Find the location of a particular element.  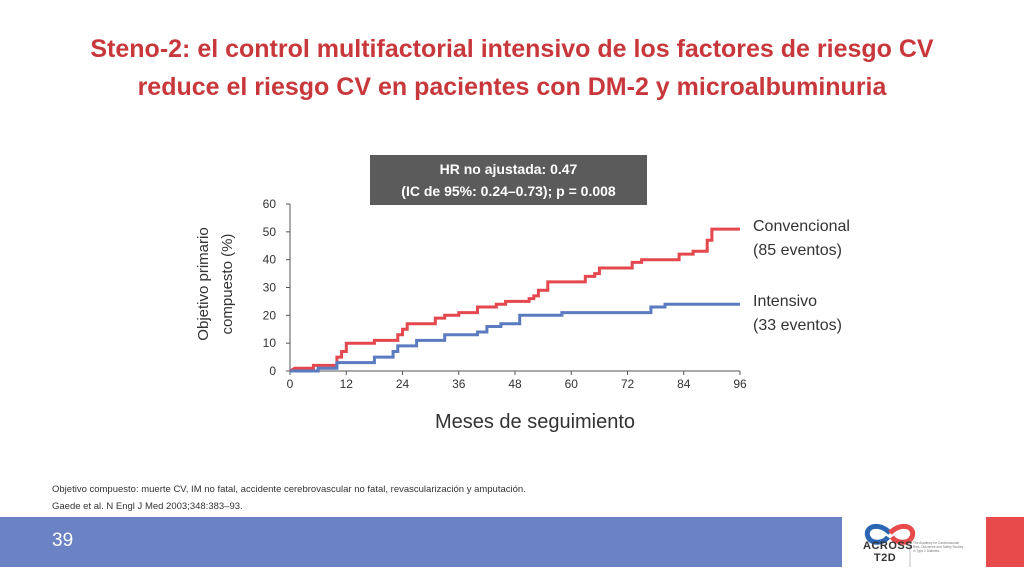

series-line-convencional is located at coordinates (514, 300).